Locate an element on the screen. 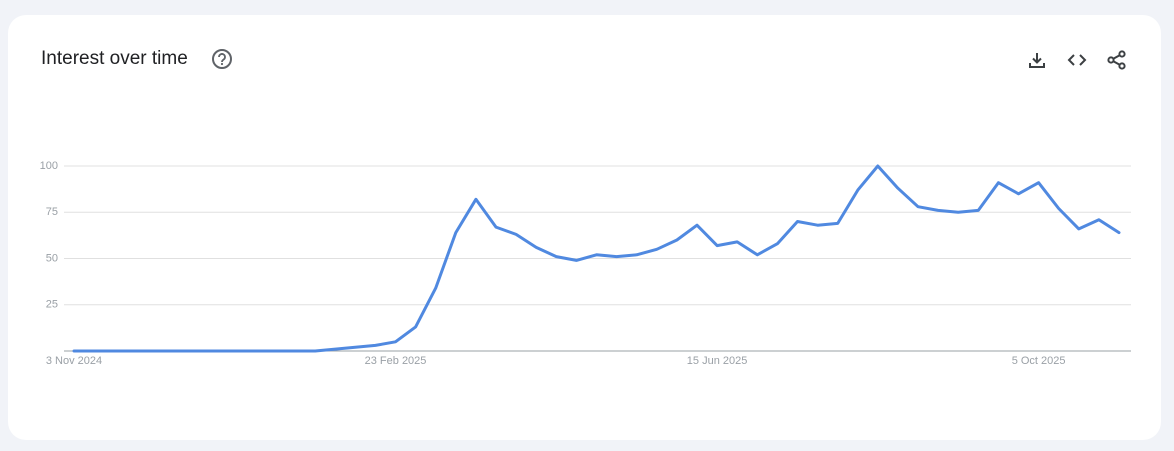 This screenshot has width=1174, height=451. help-icon is located at coordinates (222, 59).